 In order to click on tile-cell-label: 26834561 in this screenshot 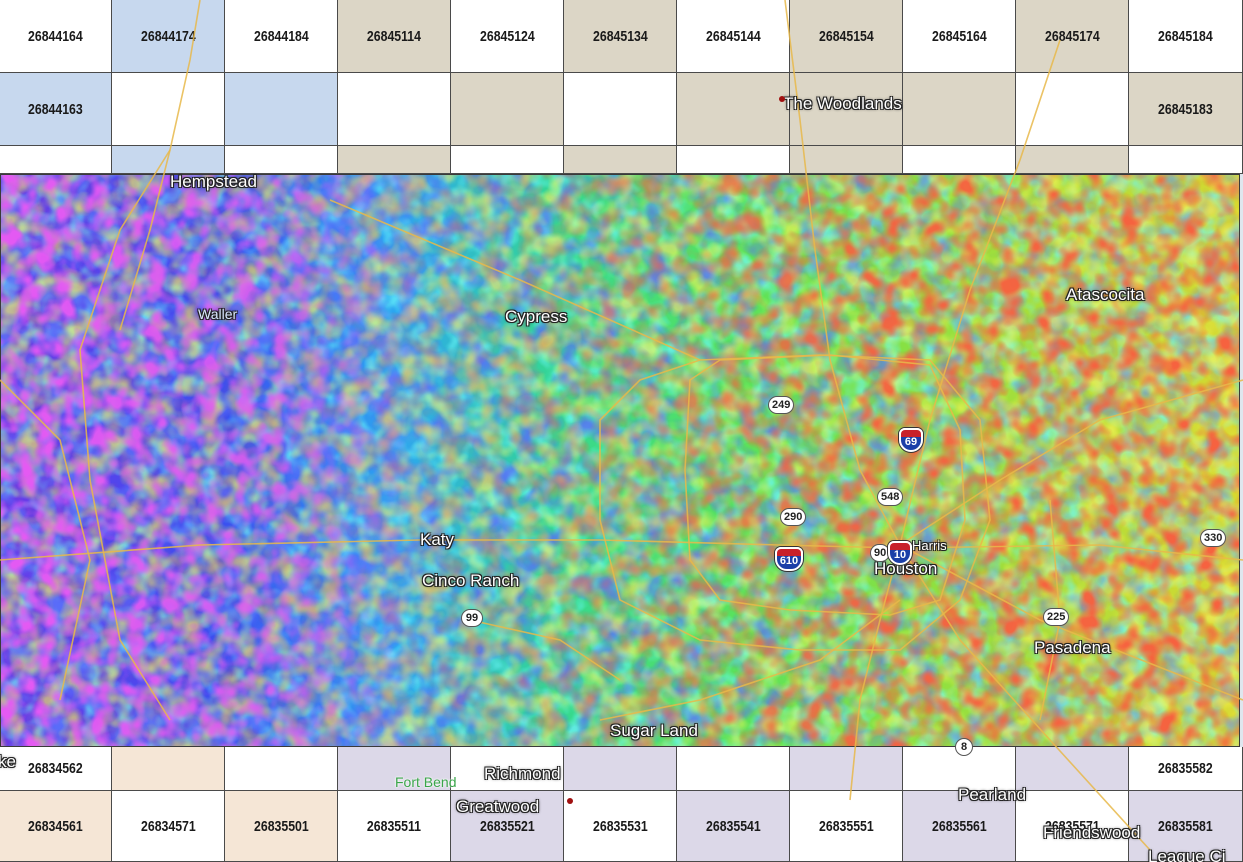, I will do `click(55, 826)`.